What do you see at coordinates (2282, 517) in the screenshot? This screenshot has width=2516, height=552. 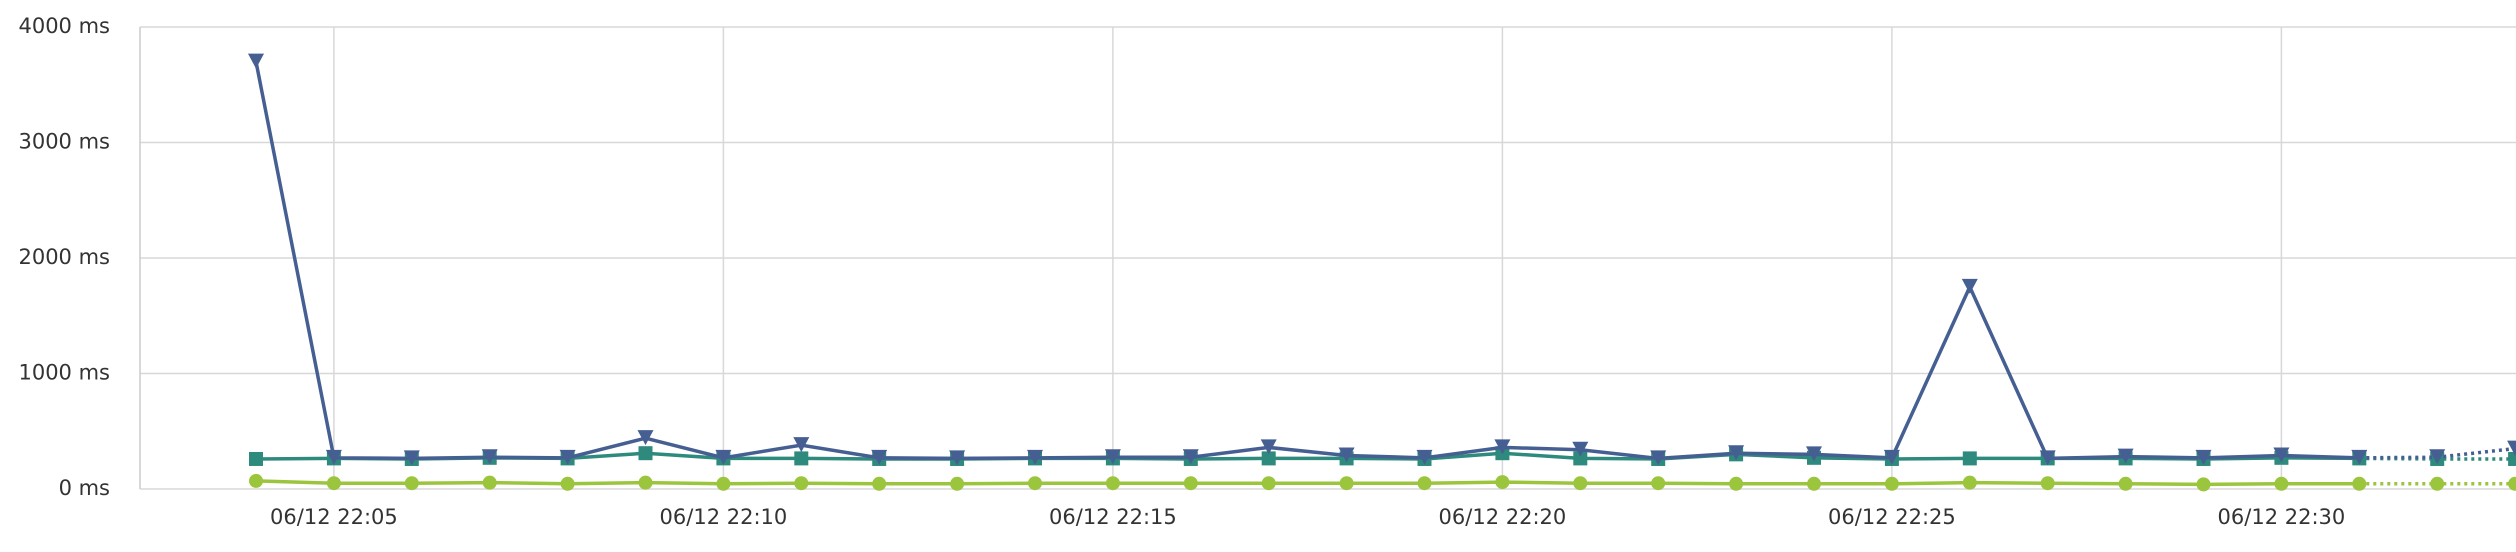 I see `x-tick-label: 06/12 22:30` at bounding box center [2282, 517].